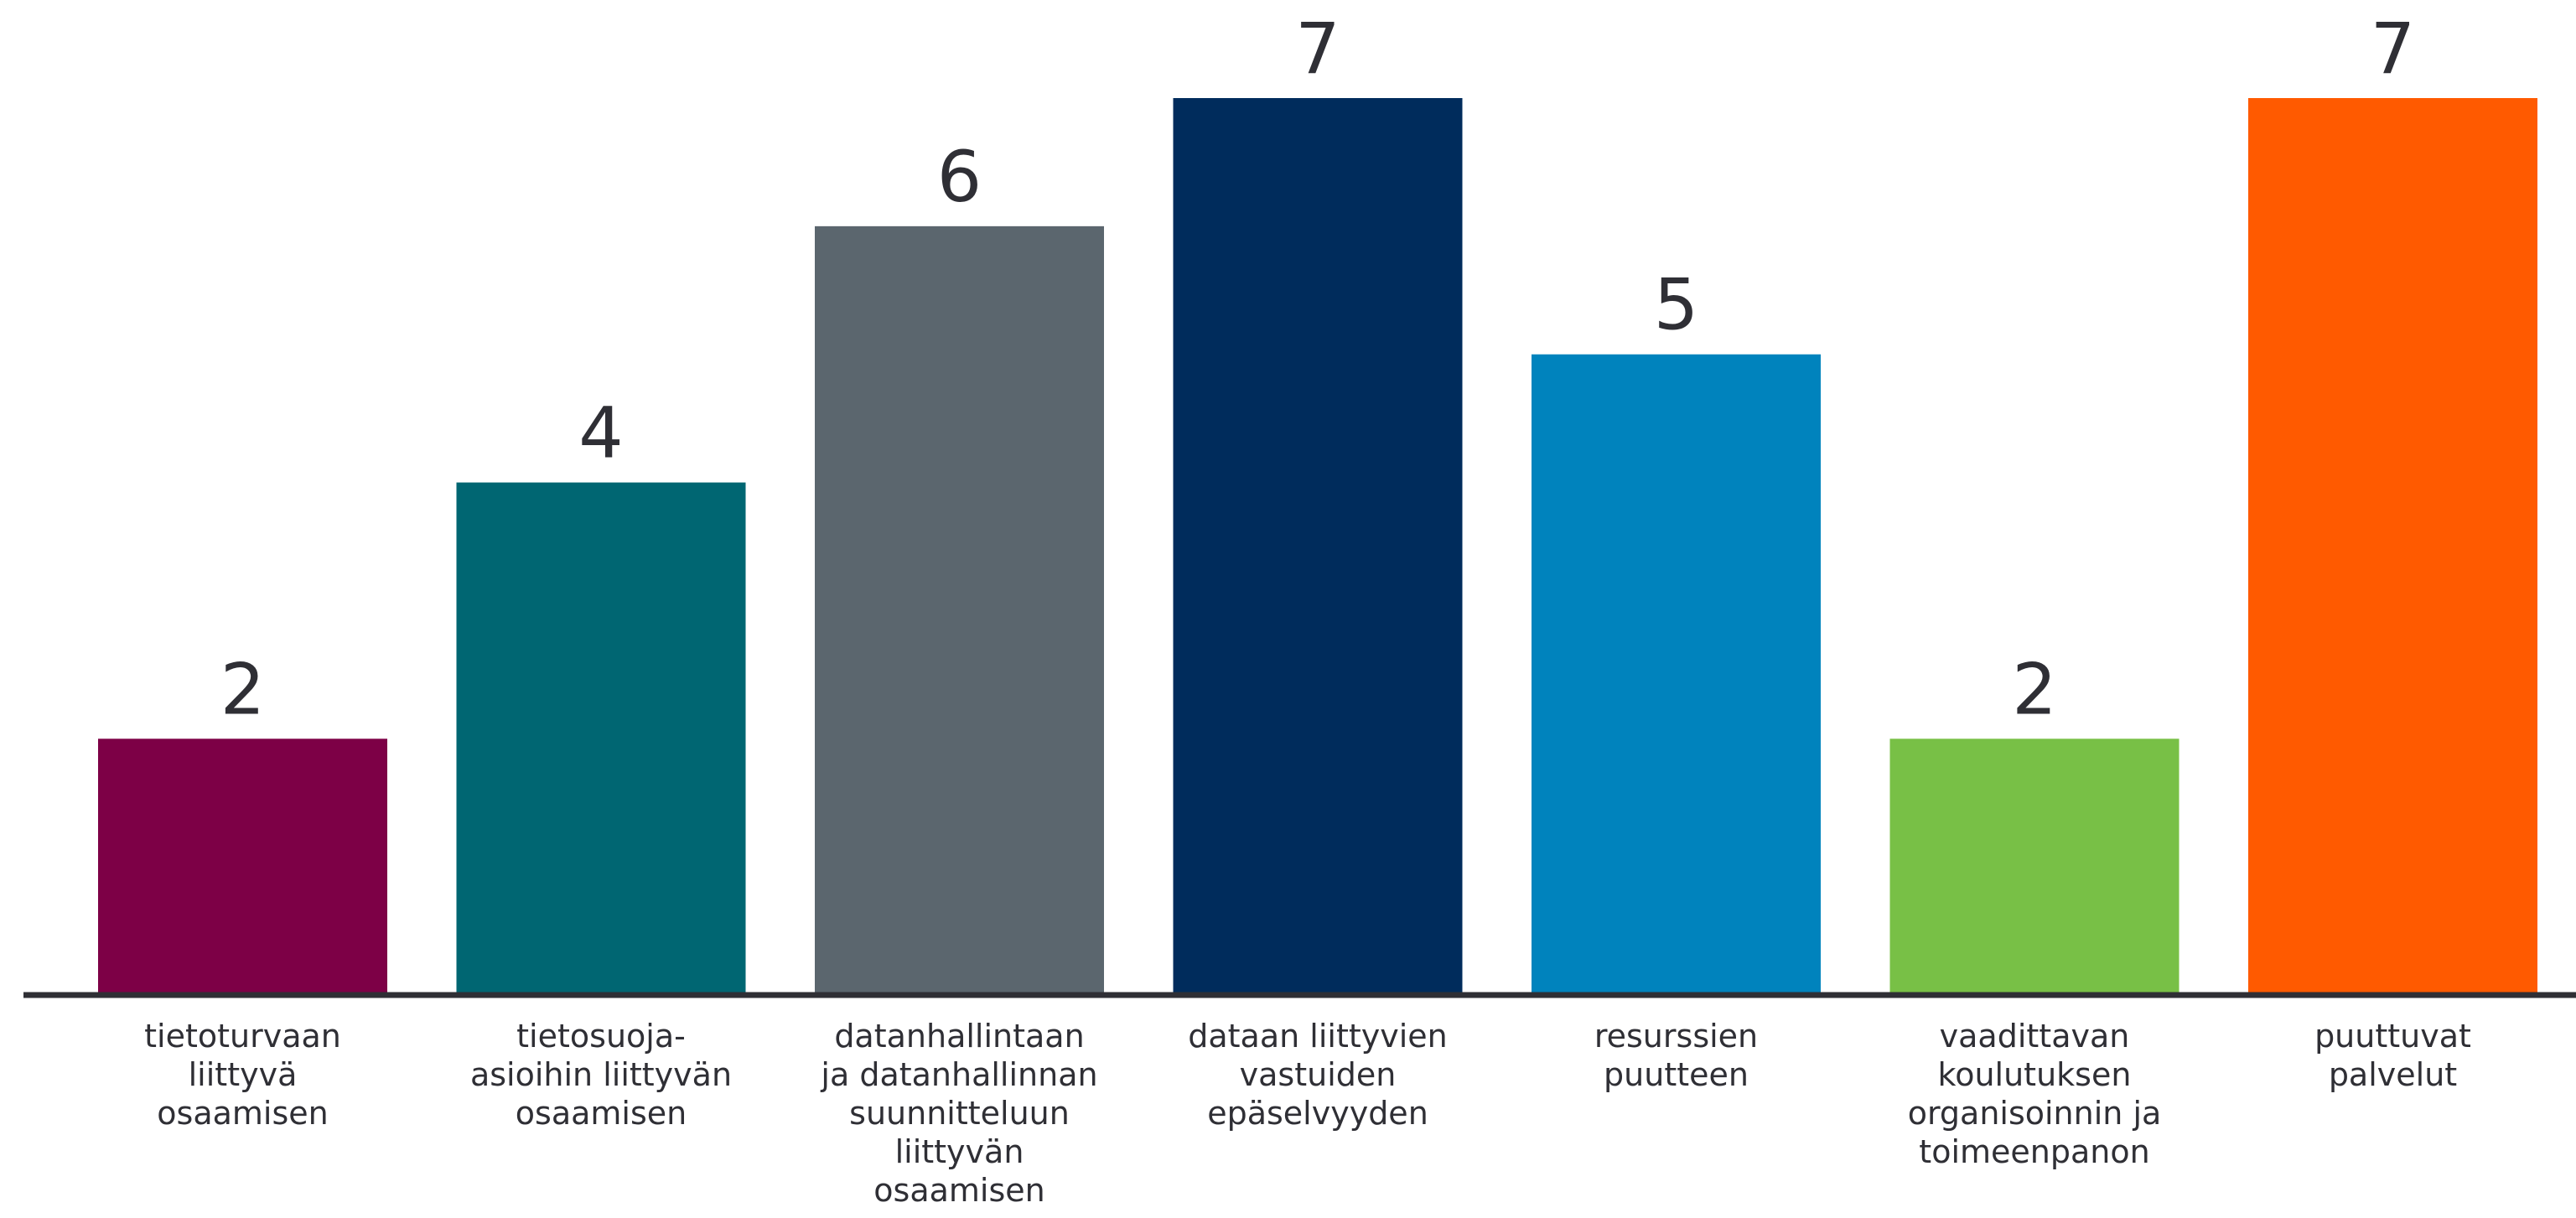 The width and height of the screenshot is (2576, 1218). What do you see at coordinates (601, 1036) in the screenshot?
I see `category-label-line: tietosuoja-` at bounding box center [601, 1036].